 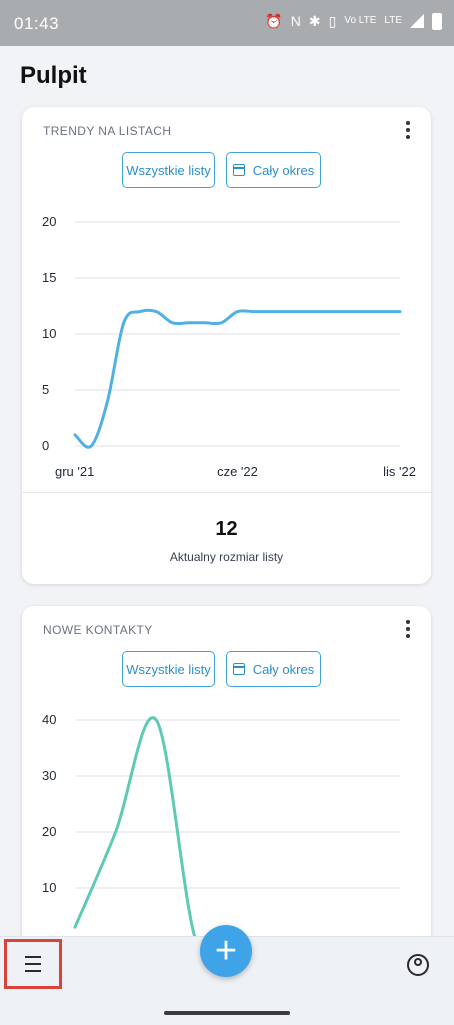 What do you see at coordinates (227, 1013) in the screenshot?
I see `home-indicator` at bounding box center [227, 1013].